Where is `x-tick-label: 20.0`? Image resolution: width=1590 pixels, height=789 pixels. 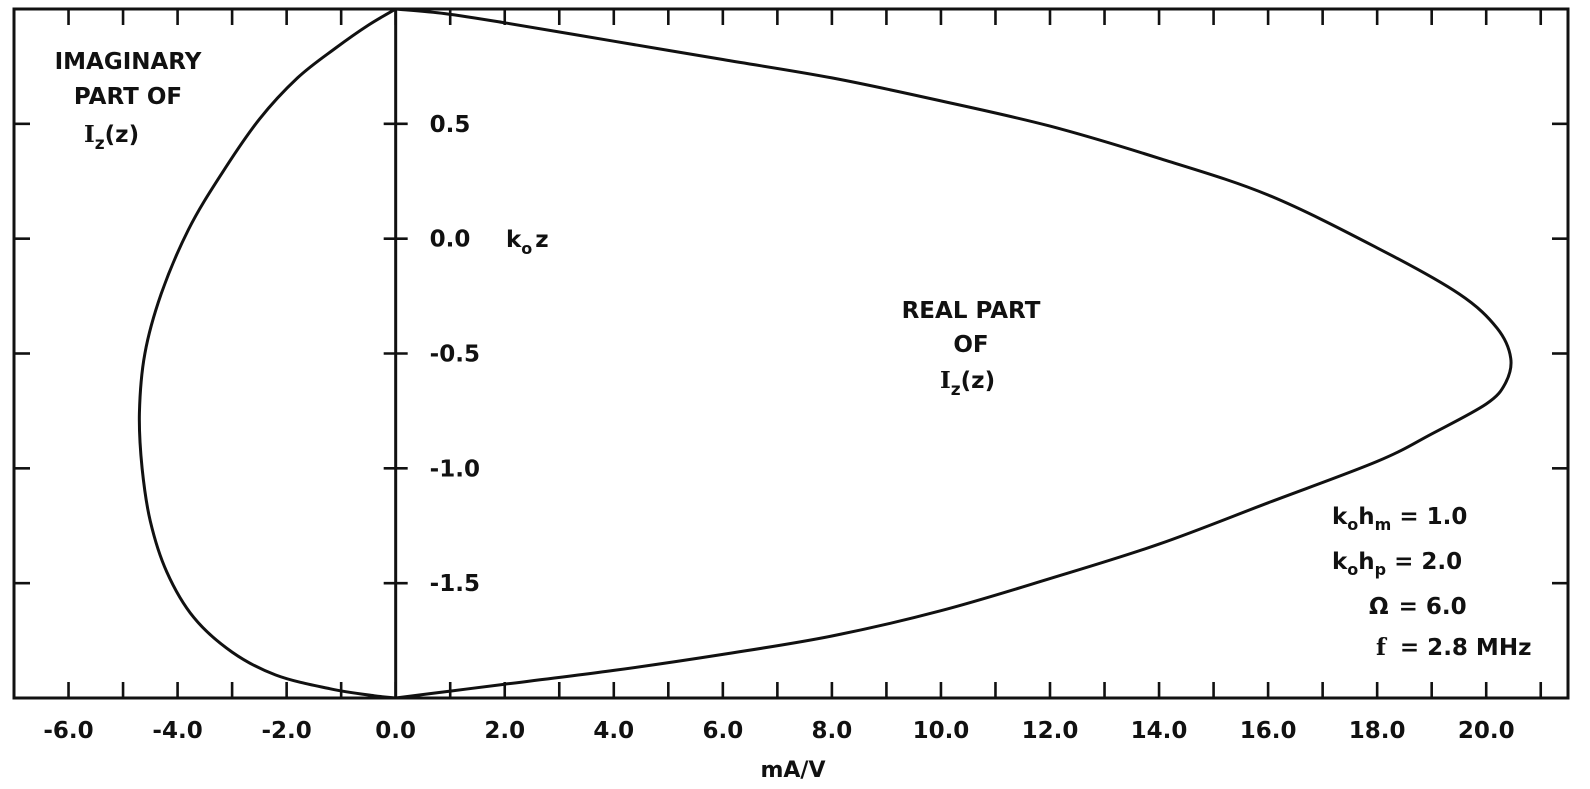 x-tick-label: 20.0 is located at coordinates (1486, 731).